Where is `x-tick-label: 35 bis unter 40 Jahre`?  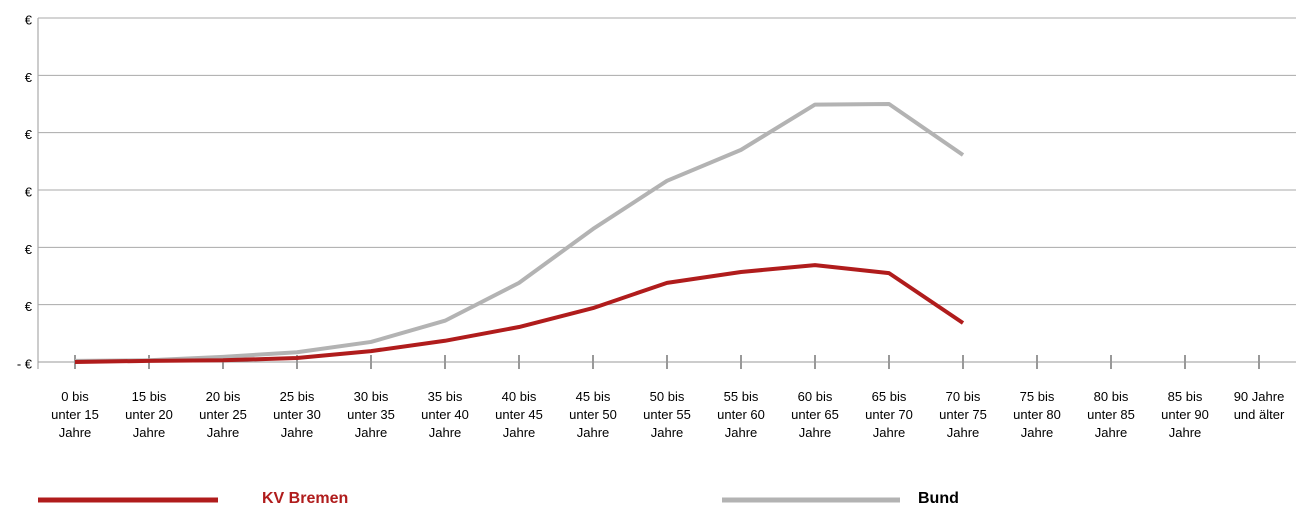
x-tick-label: 35 bis unter 40 Jahre is located at coordinates (445, 414).